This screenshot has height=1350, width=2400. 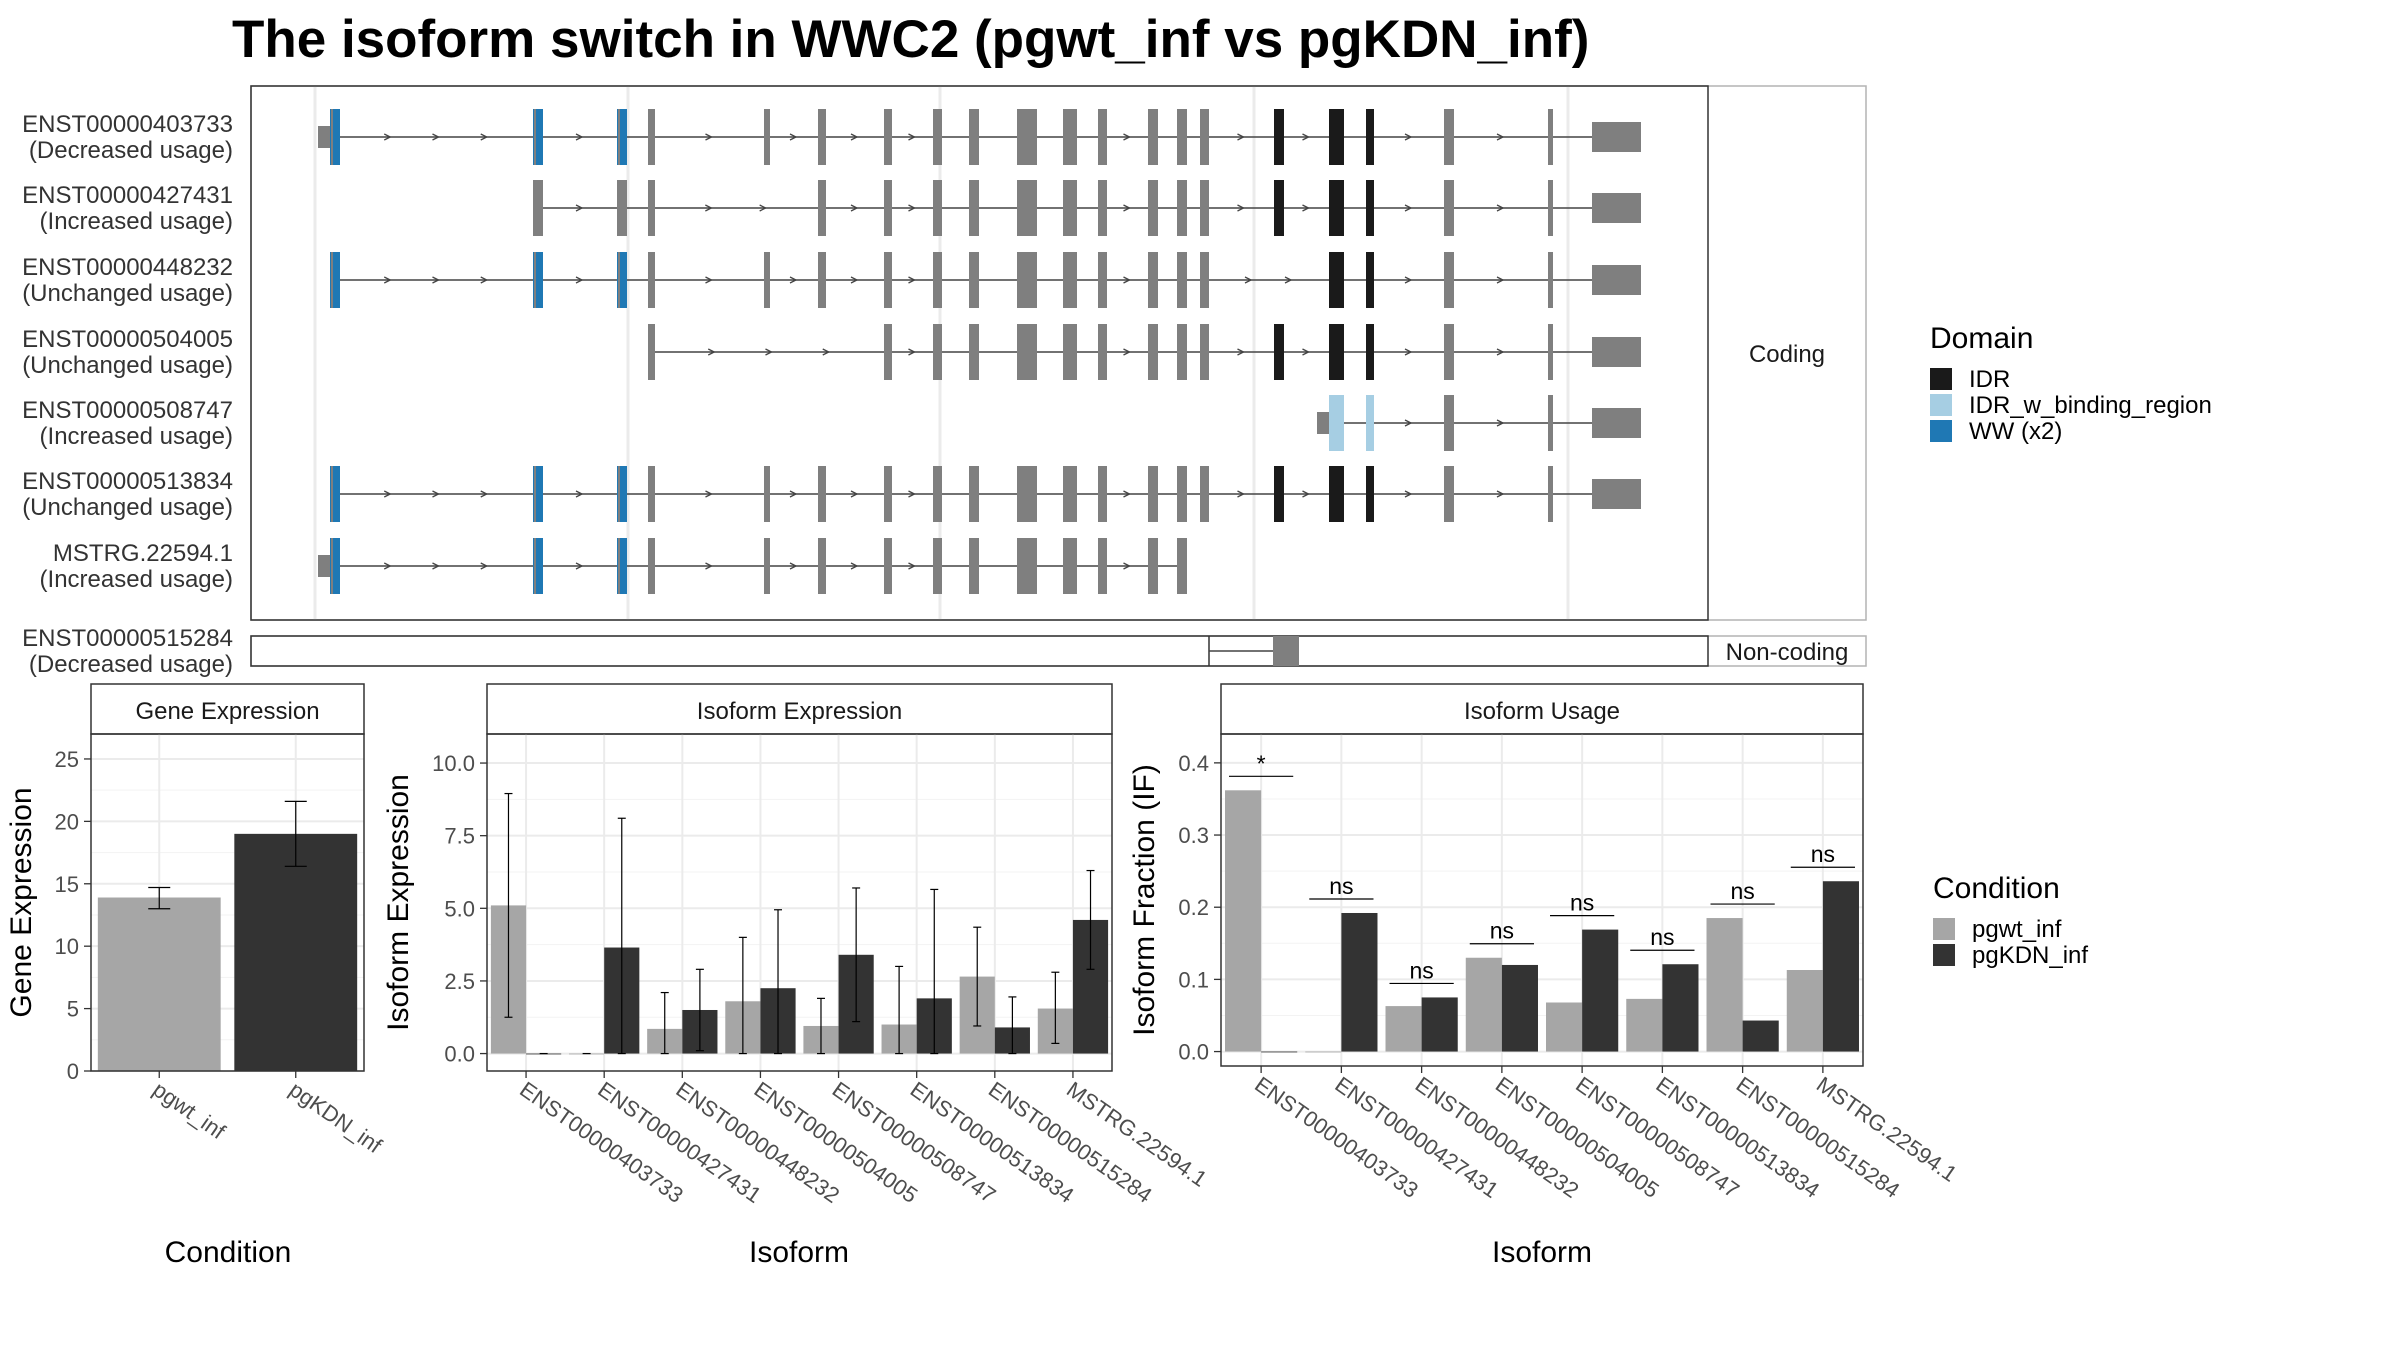 I want to click on noncoding-usage-label: (Decreased usage), so click(x=131, y=664).